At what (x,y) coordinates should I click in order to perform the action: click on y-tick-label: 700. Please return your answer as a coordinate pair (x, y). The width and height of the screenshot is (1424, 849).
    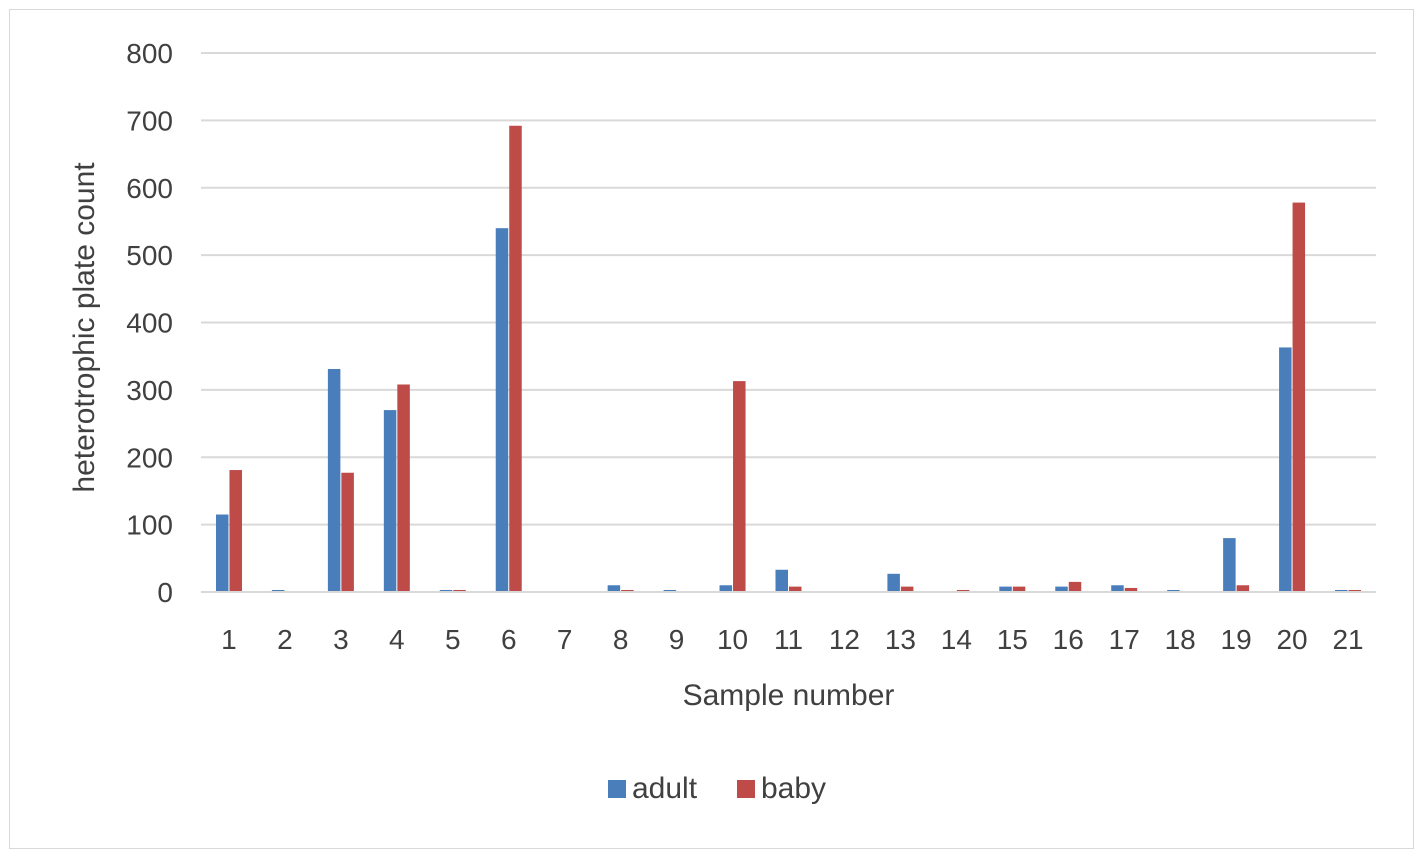
    Looking at the image, I should click on (149, 120).